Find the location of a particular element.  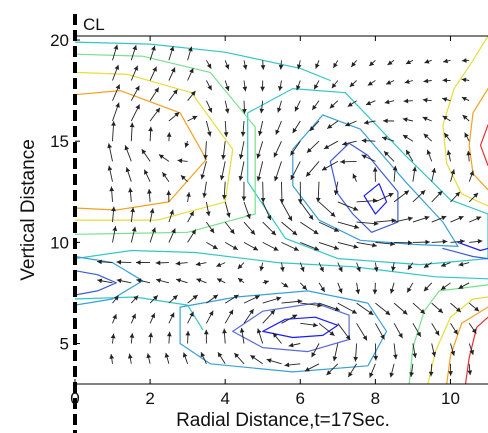

y-tick-label-5: 5 is located at coordinates (64, 344).